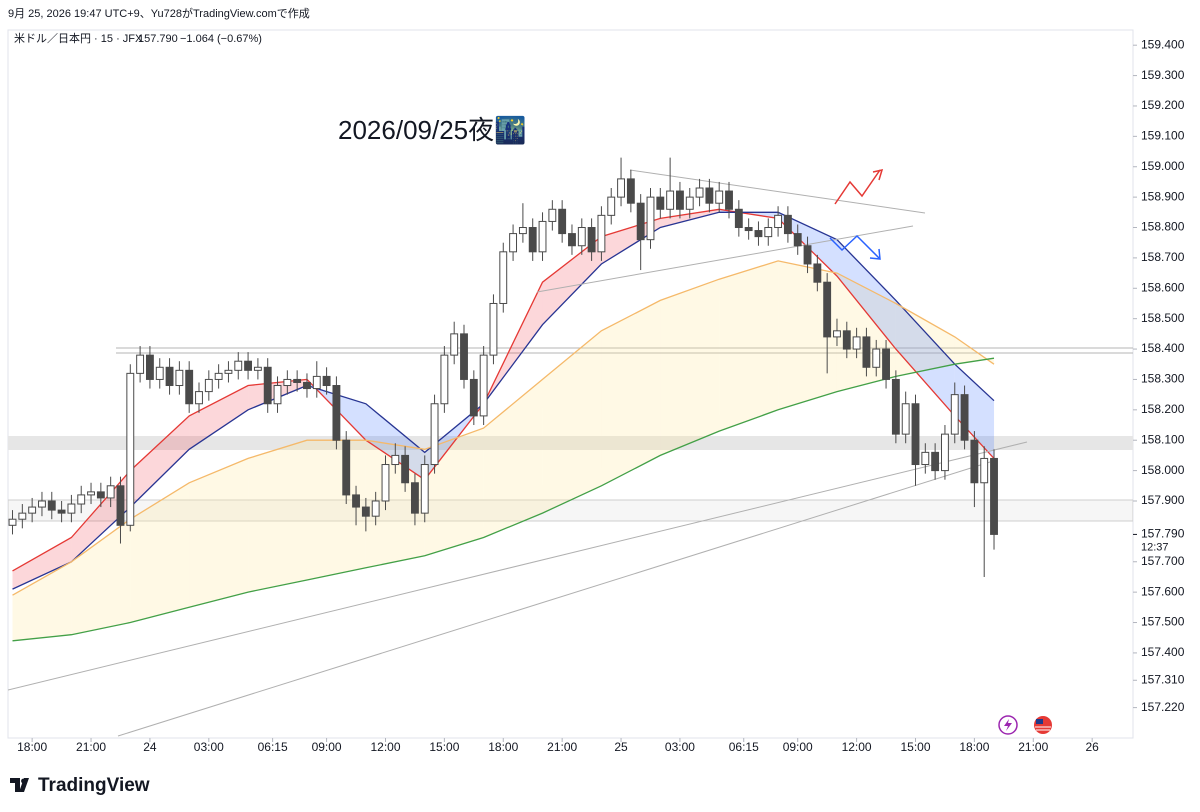  Describe the element at coordinates (1163, 470) in the screenshot. I see `y-tick-label: 158.000` at that location.